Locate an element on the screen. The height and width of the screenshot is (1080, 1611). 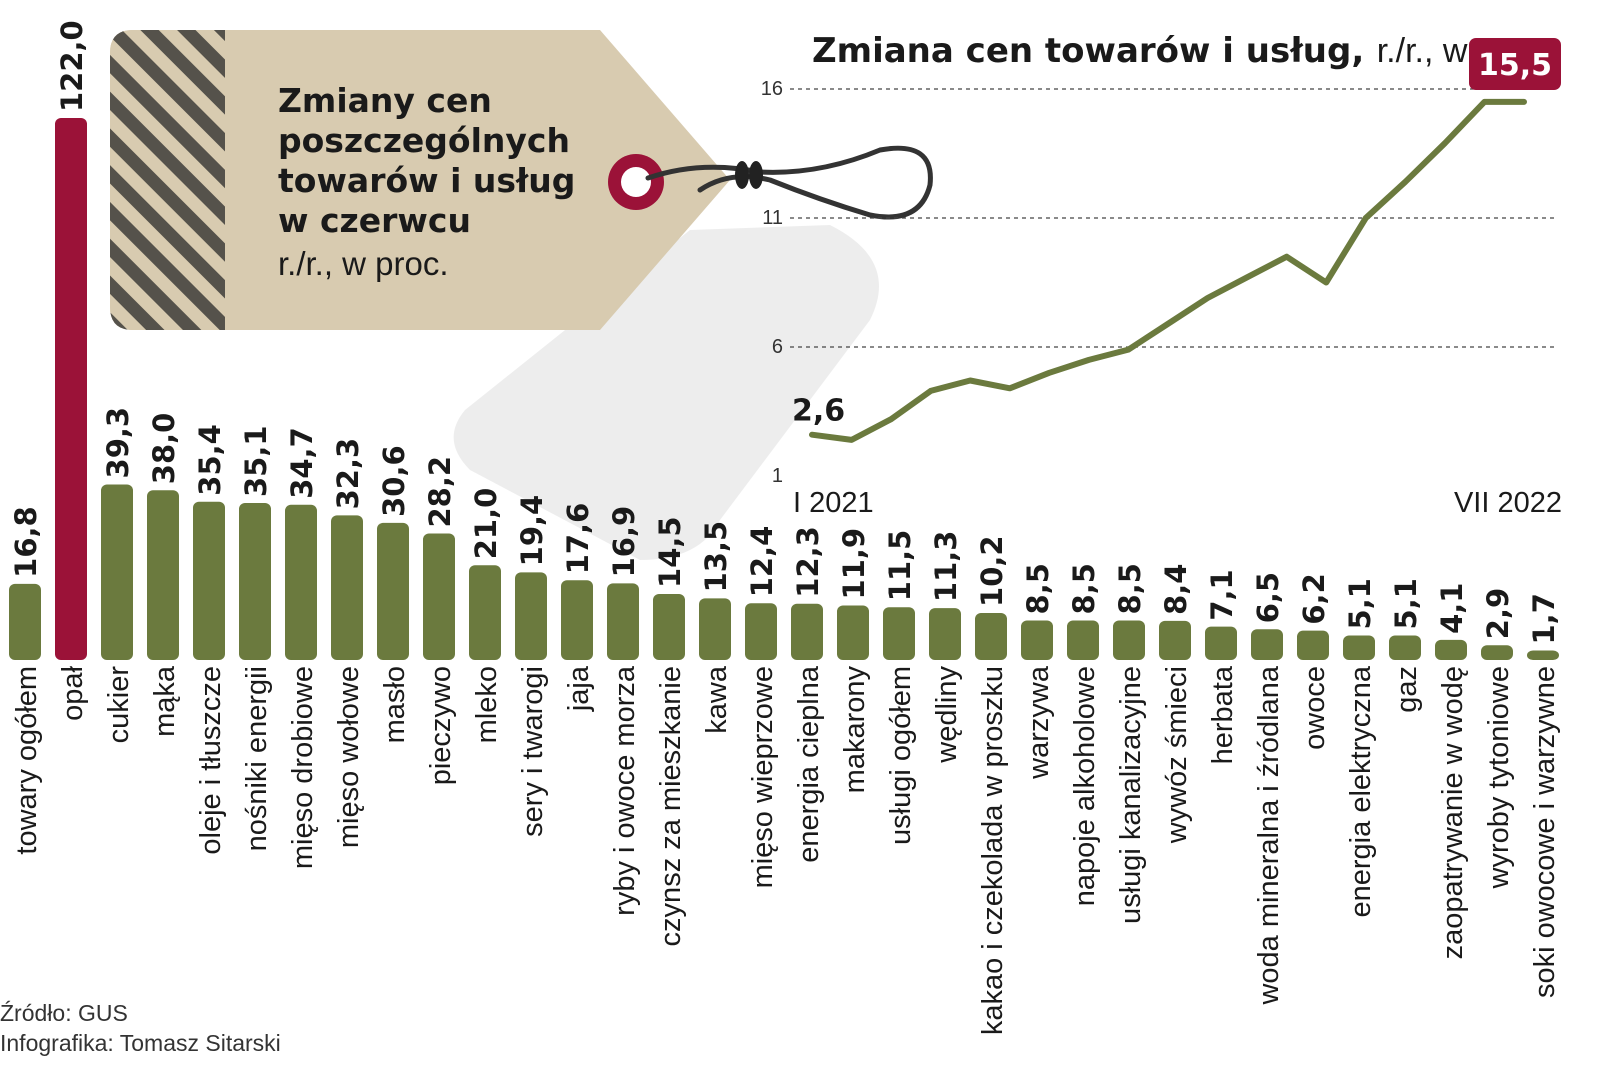
author-credit: Infografika: Tomasz Sitarski is located at coordinates (140, 1043).